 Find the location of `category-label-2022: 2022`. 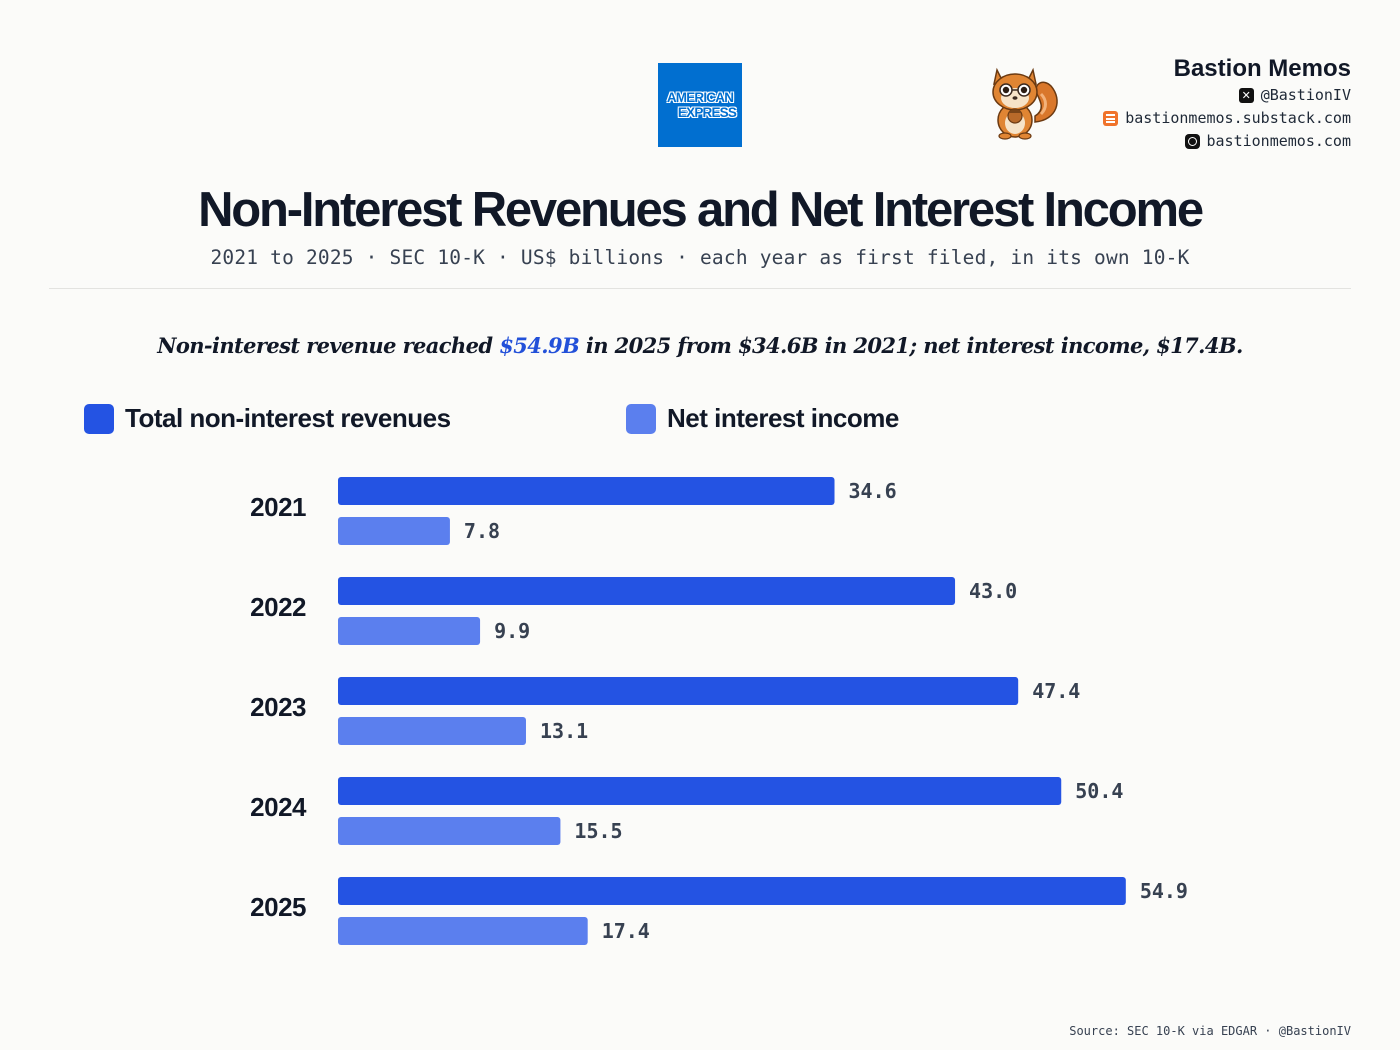

category-label-2022: 2022 is located at coordinates (278, 607).